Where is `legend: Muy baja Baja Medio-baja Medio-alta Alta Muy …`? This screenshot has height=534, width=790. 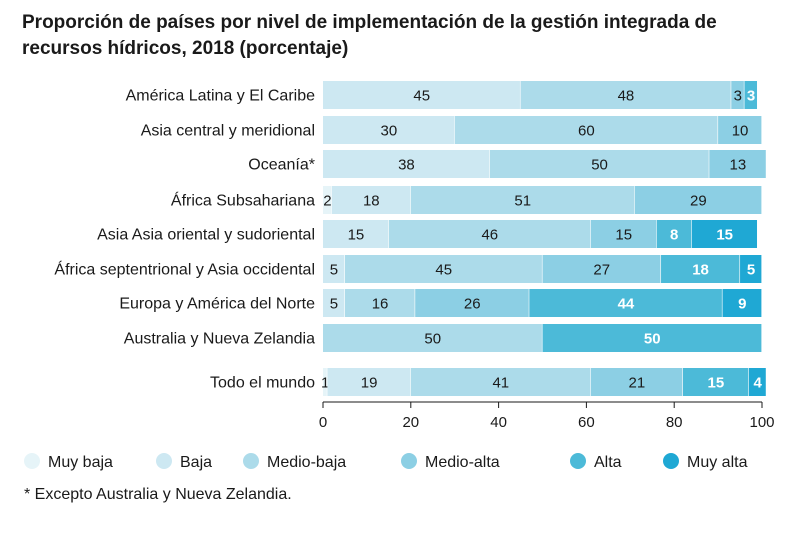 legend: Muy baja Baja Medio-baja Medio-alta Alta Muy … is located at coordinates (386, 462).